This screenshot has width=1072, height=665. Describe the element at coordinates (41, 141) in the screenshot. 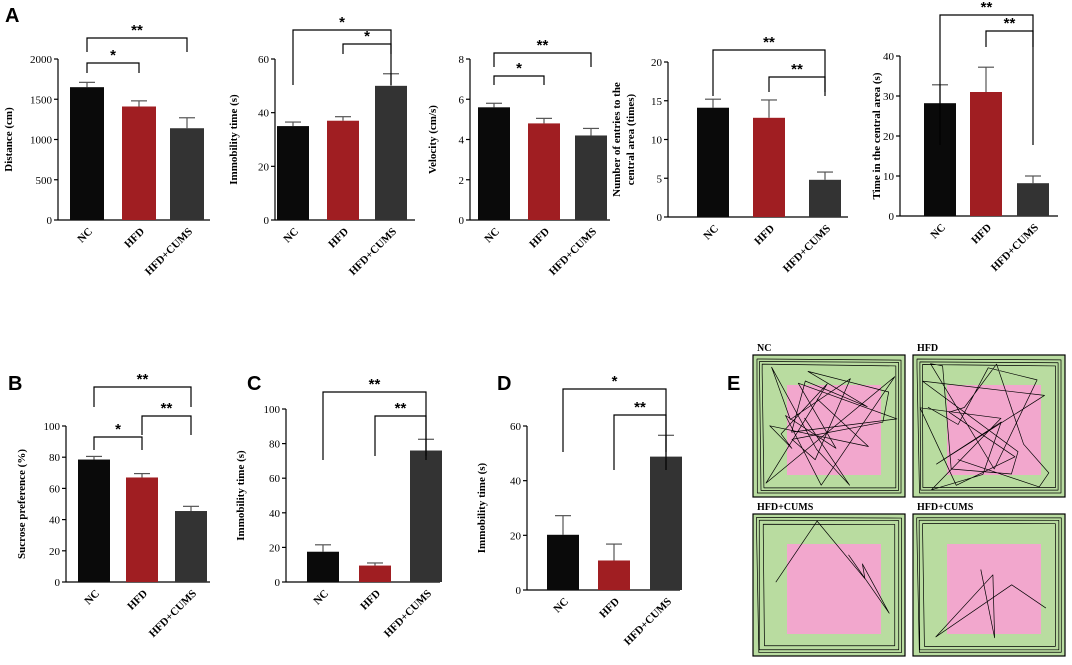

I see `y-tick-label: 1000` at that location.